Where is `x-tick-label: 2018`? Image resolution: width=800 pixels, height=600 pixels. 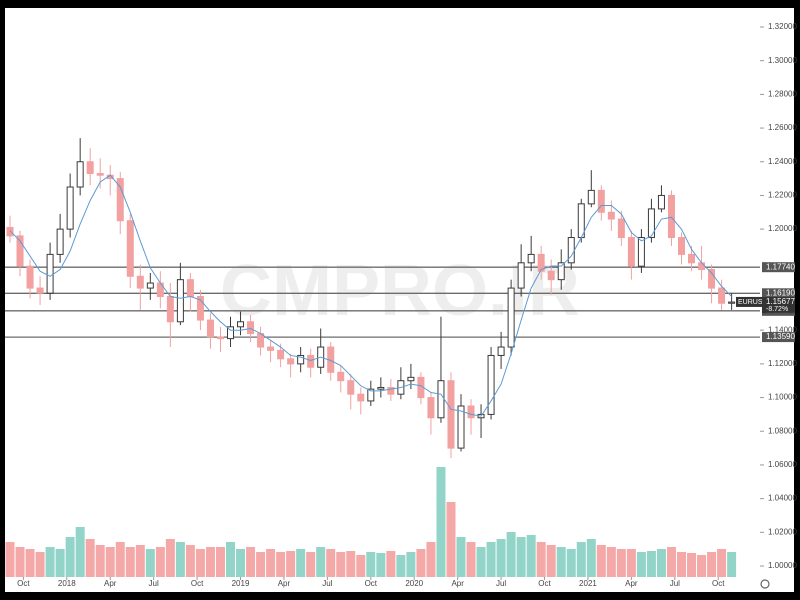
x-tick-label: 2018 is located at coordinates (67, 583).